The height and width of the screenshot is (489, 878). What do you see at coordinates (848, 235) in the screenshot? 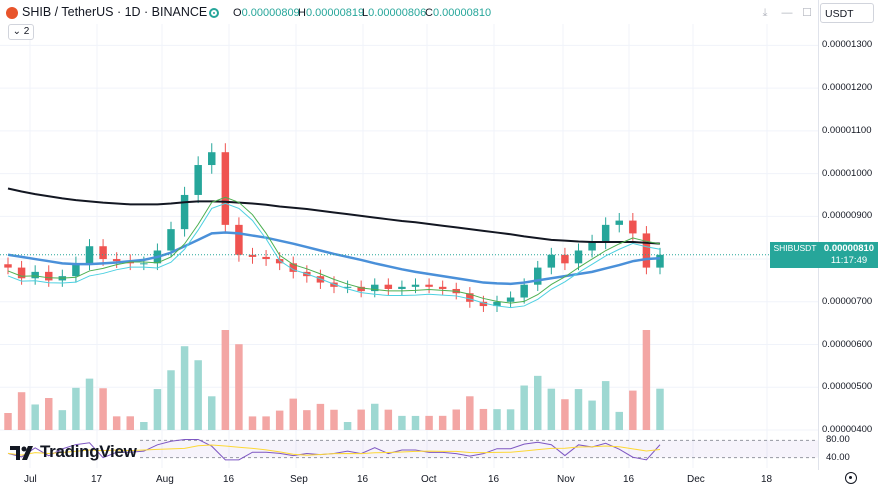
I see `price-axis` at bounding box center [848, 235].